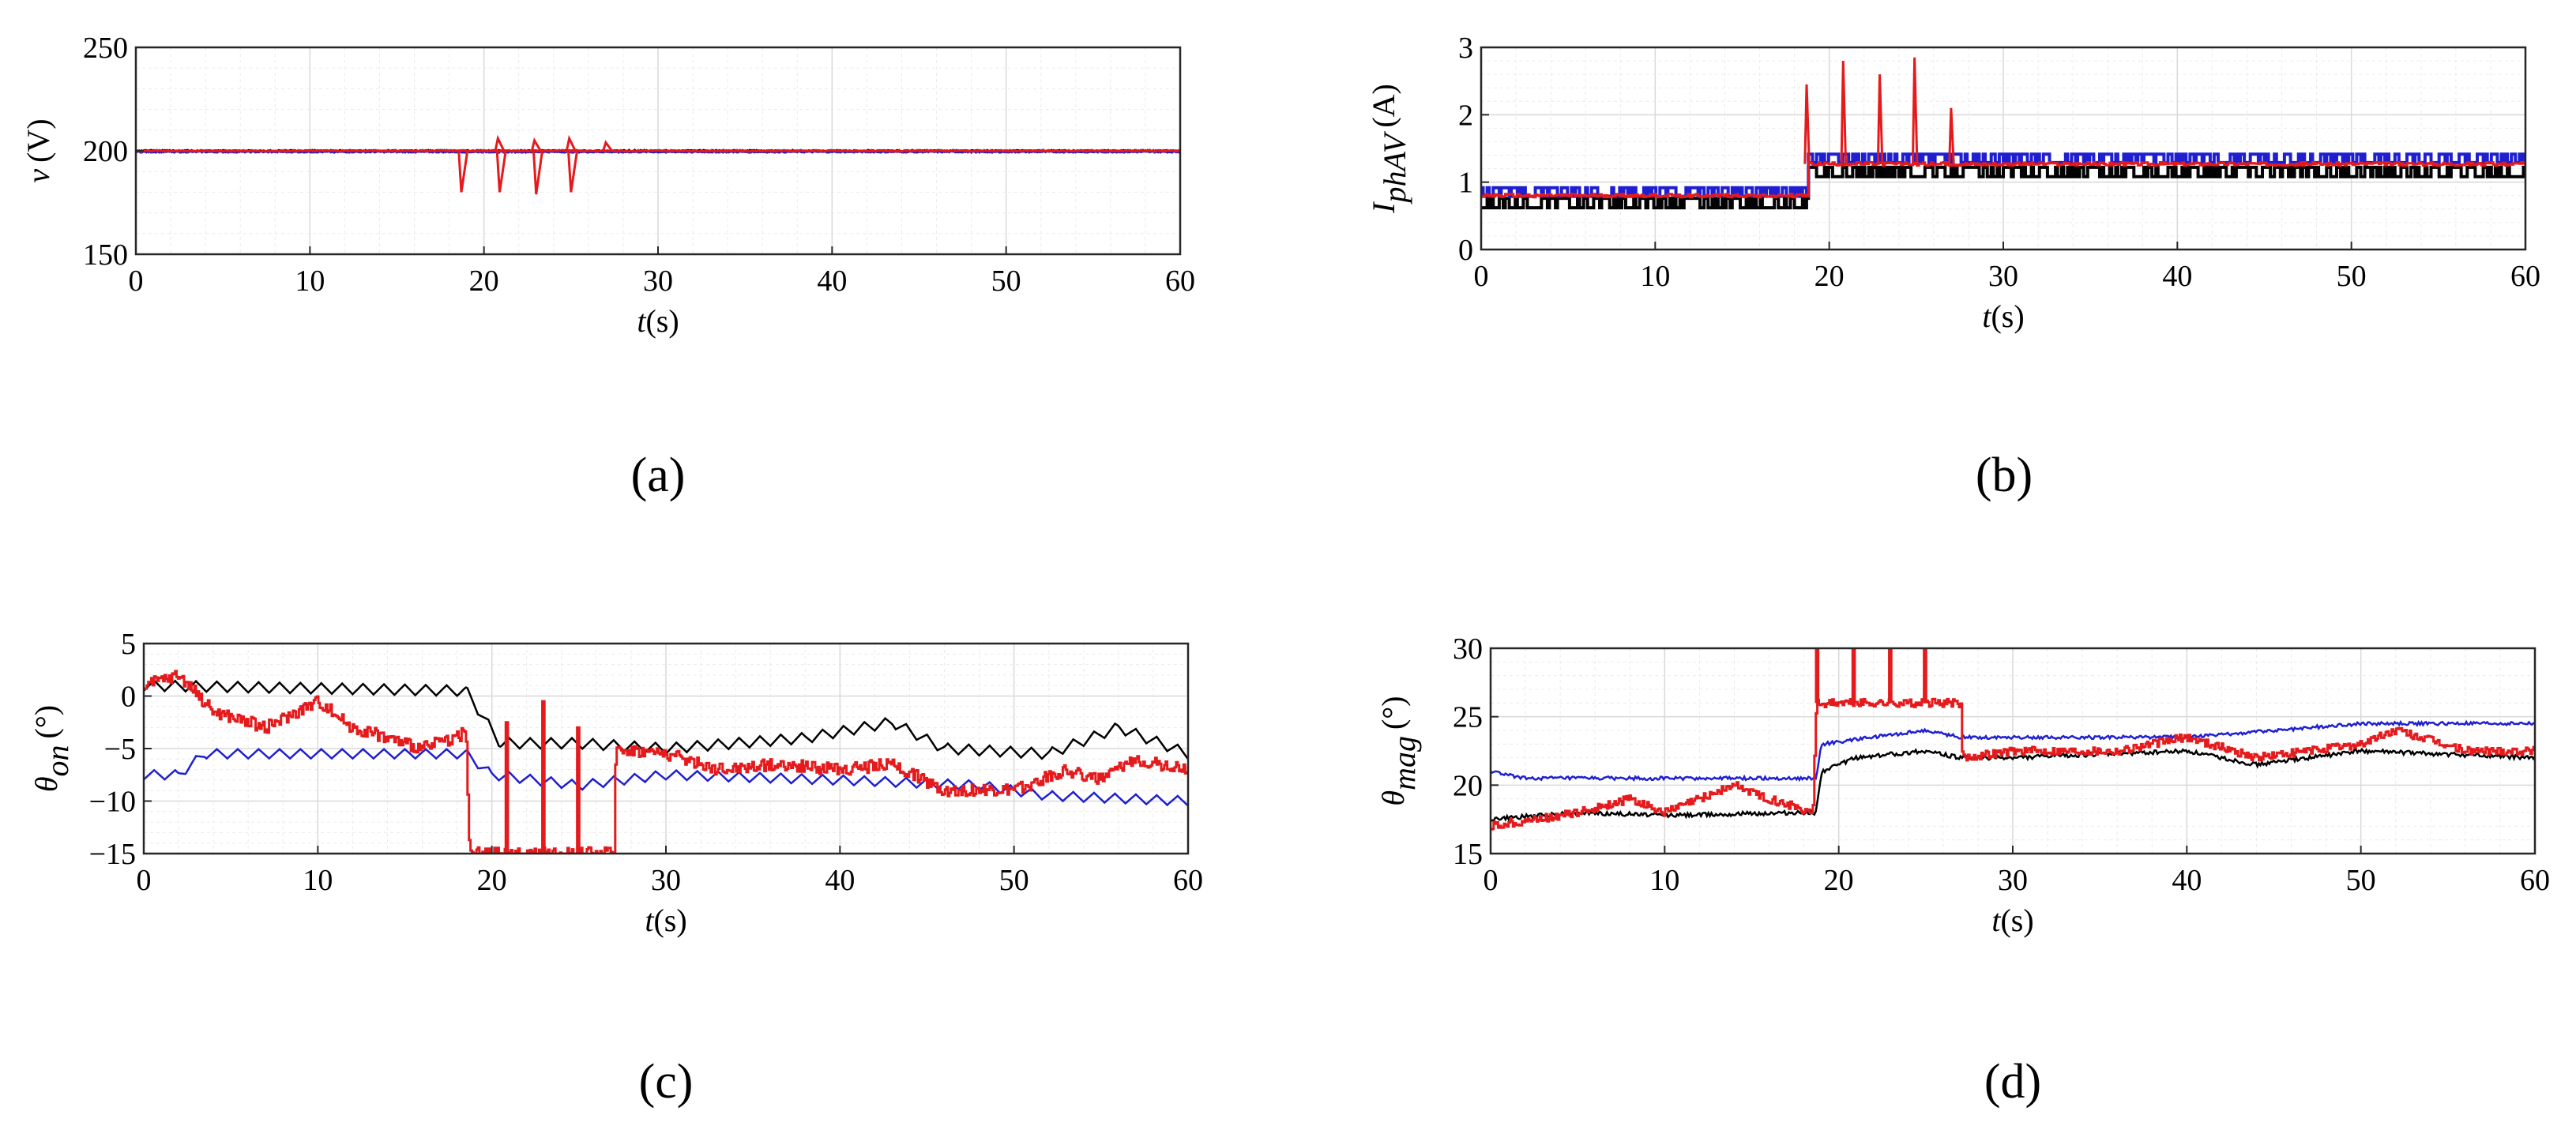  What do you see at coordinates (105, 151) in the screenshot?
I see `y-tick-label: 200` at bounding box center [105, 151].